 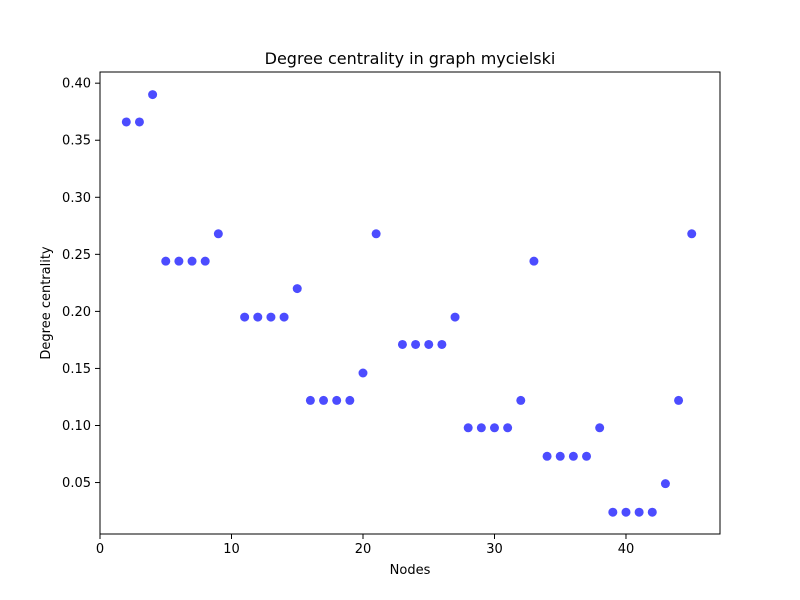 I want to click on y-tick-label: 0.30, so click(x=76, y=198).